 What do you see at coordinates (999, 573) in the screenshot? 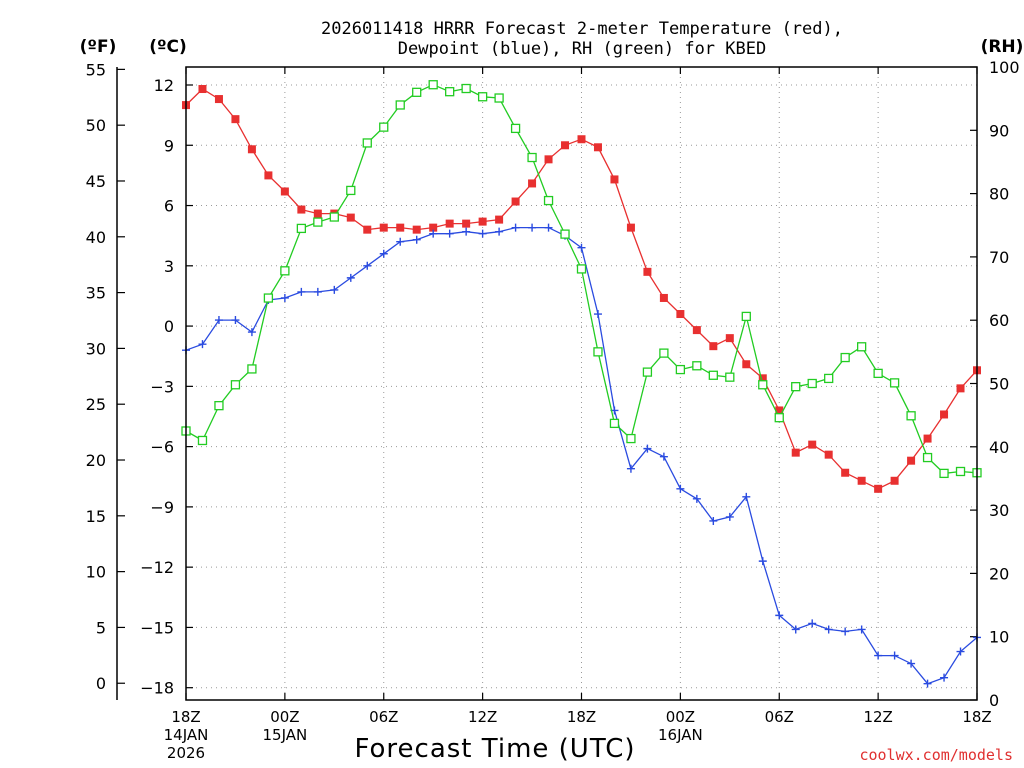
I see `rh-tick-label: 20` at bounding box center [999, 573].